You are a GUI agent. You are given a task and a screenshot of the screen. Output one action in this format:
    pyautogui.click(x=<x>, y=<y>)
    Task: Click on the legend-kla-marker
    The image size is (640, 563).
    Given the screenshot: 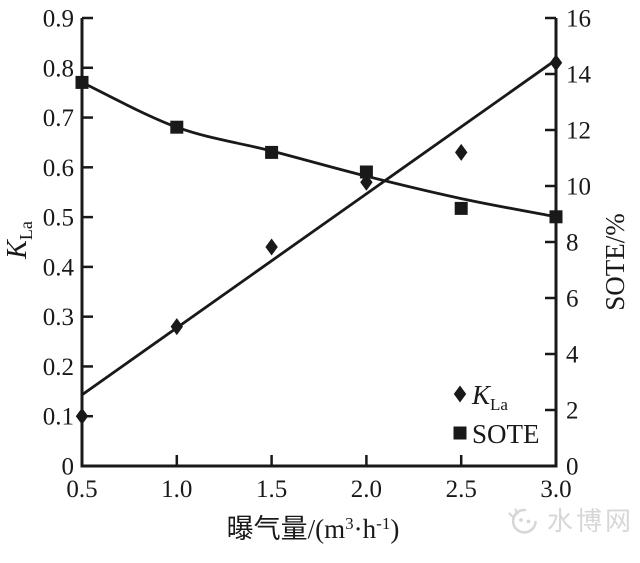 What is the action you would take?
    pyautogui.click(x=460, y=394)
    